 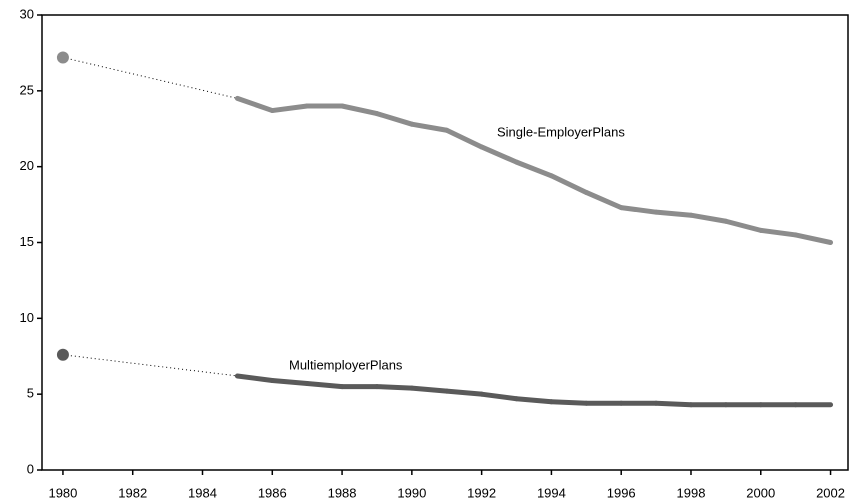 I want to click on x-tick-label: 1990, so click(x=411, y=492).